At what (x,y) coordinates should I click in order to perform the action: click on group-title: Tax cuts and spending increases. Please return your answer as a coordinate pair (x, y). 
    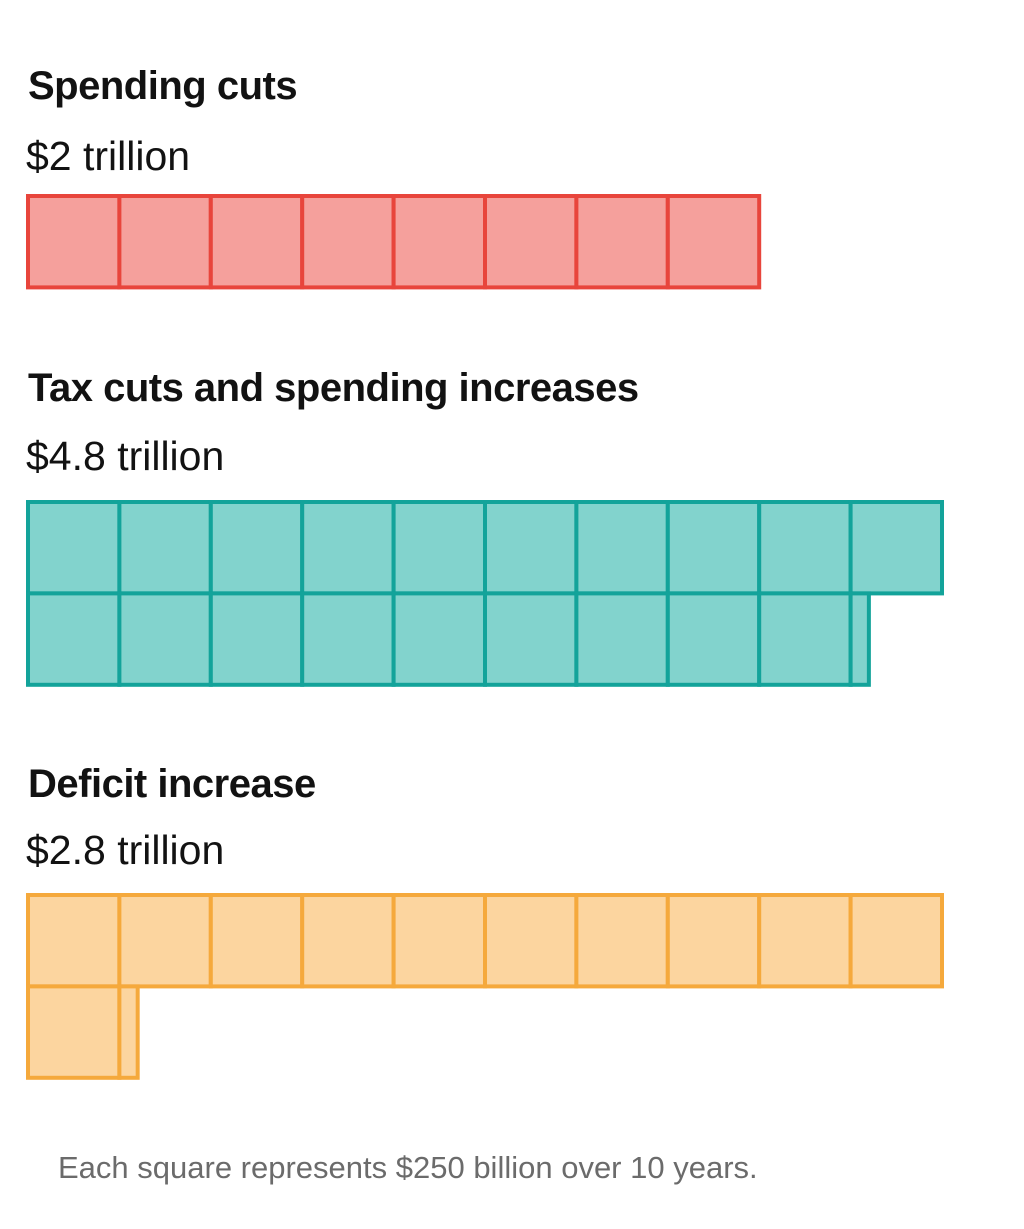
    Looking at the image, I should click on (333, 388).